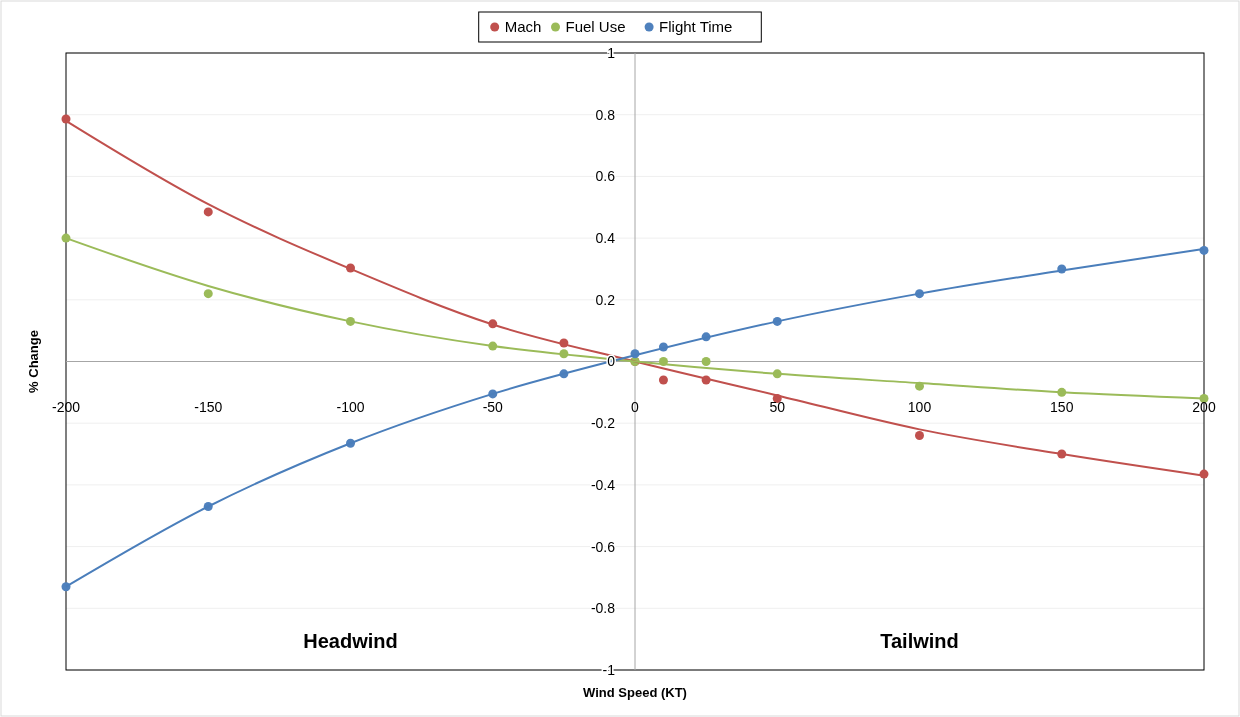 The image size is (1240, 717). Describe the element at coordinates (595, 27) in the screenshot. I see `legend-label: Fuel Use` at that location.